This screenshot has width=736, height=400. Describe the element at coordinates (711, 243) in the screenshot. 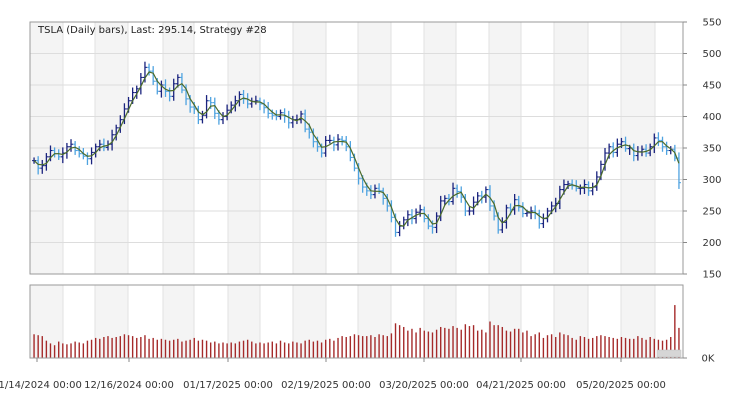

I see `price-tick-label: 200` at that location.